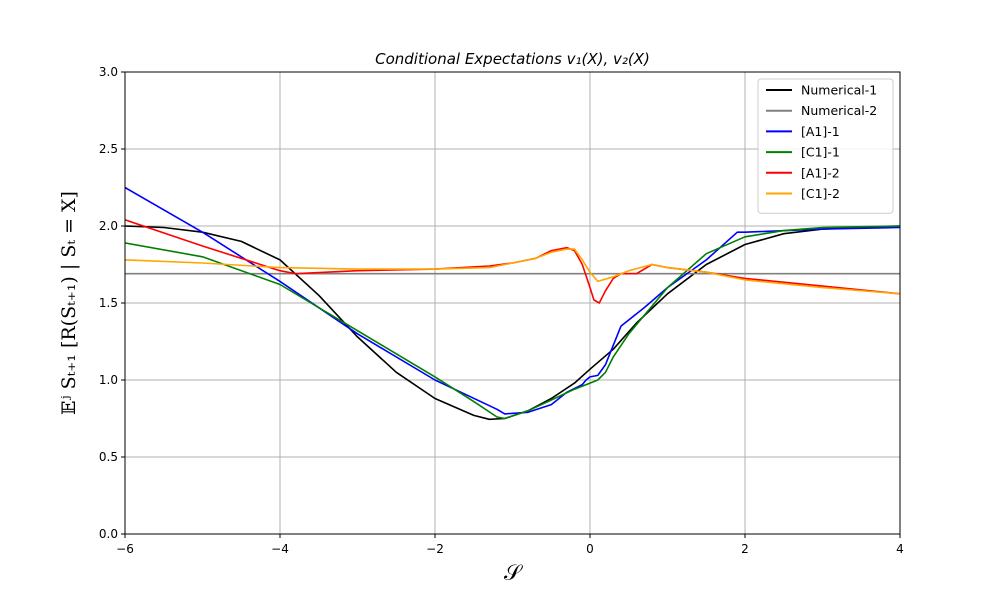 This screenshot has width=1000, height=600. What do you see at coordinates (108, 457) in the screenshot?
I see `y-tick-label: 0.5` at bounding box center [108, 457].